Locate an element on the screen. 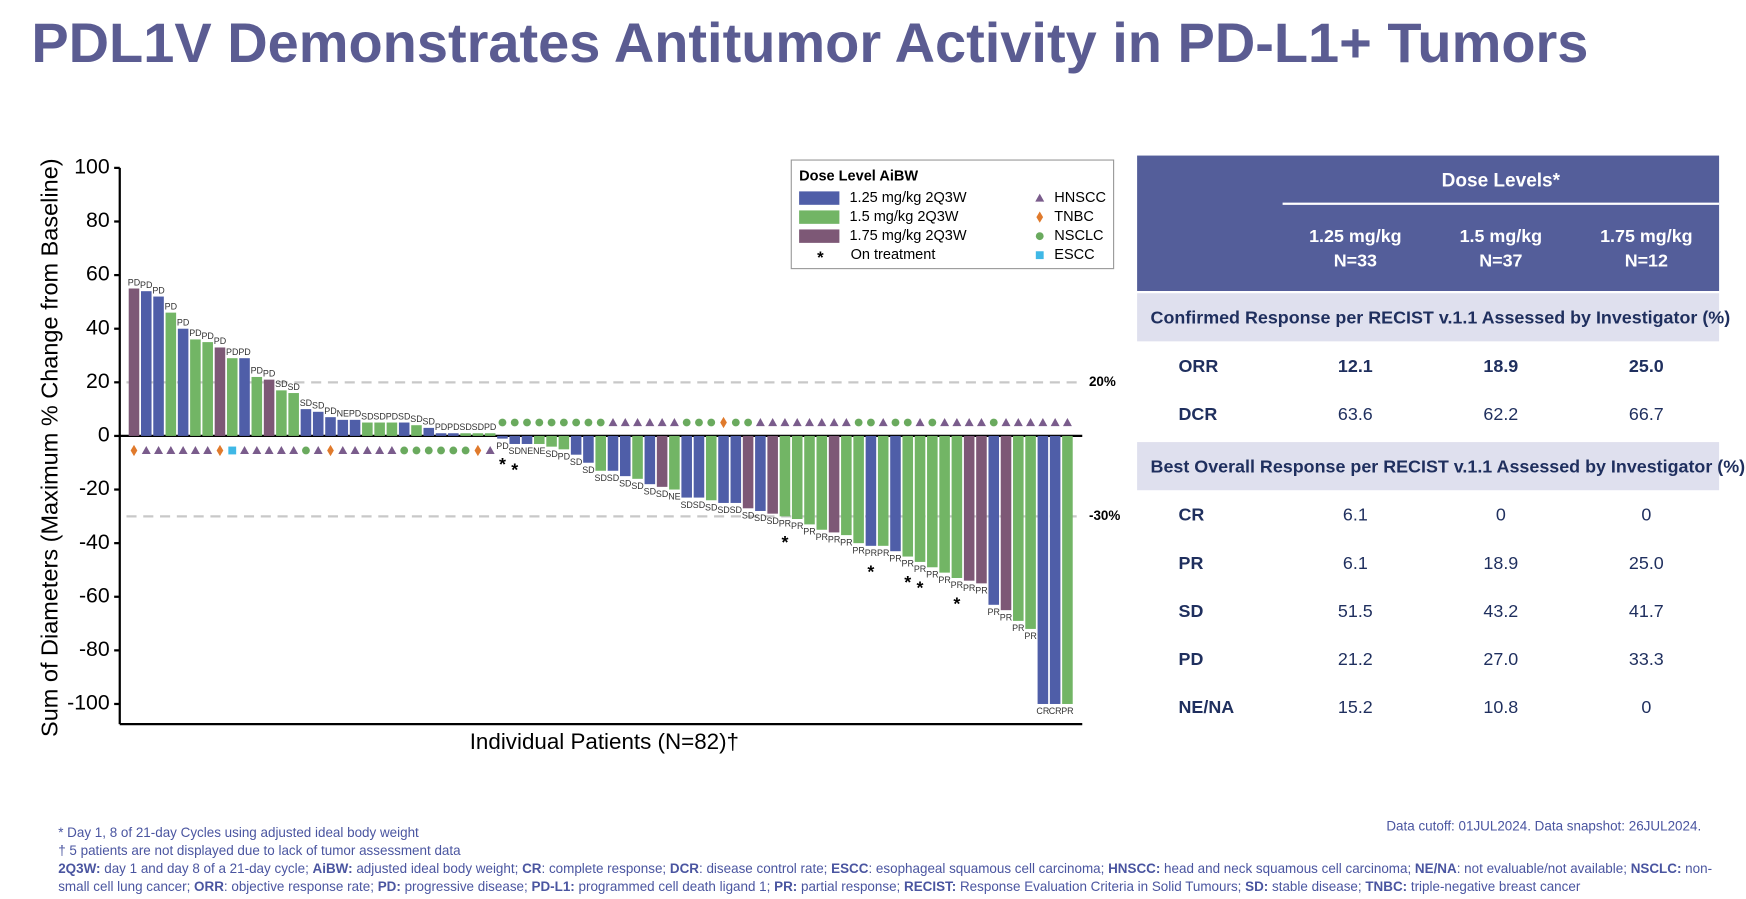 The height and width of the screenshot is (899, 1746). legend-label: 1.75 mg/kg 2Q3W is located at coordinates (907, 236).